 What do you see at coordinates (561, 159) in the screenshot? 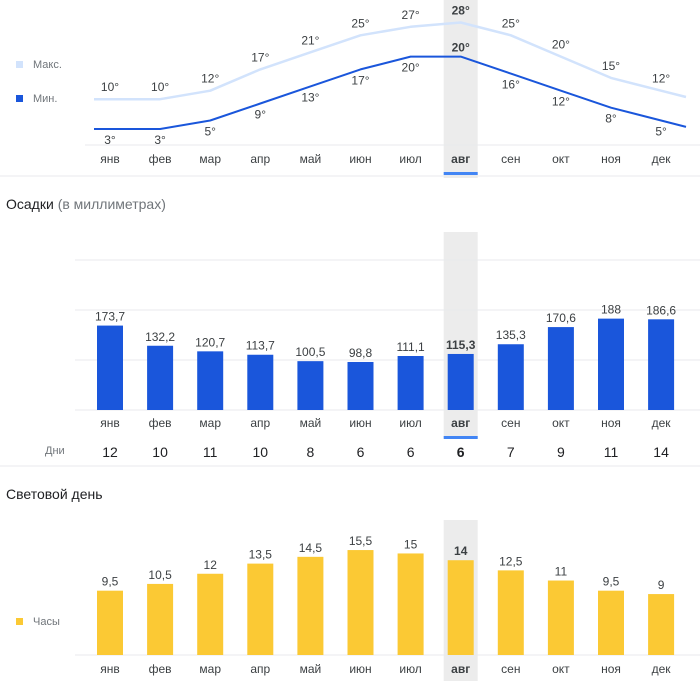
I see `temperature-month-окт: окт` at bounding box center [561, 159].